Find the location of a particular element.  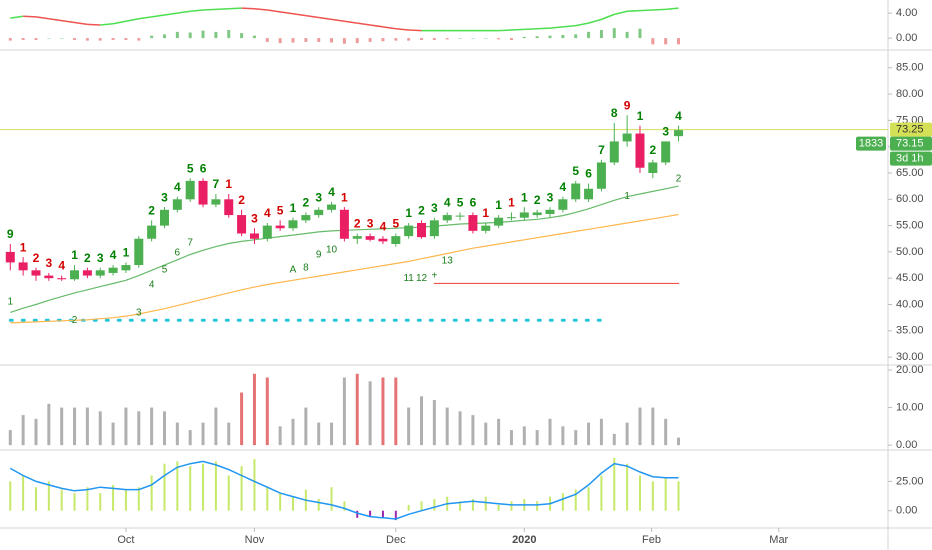

countdown-label: 5 is located at coordinates (165, 269).